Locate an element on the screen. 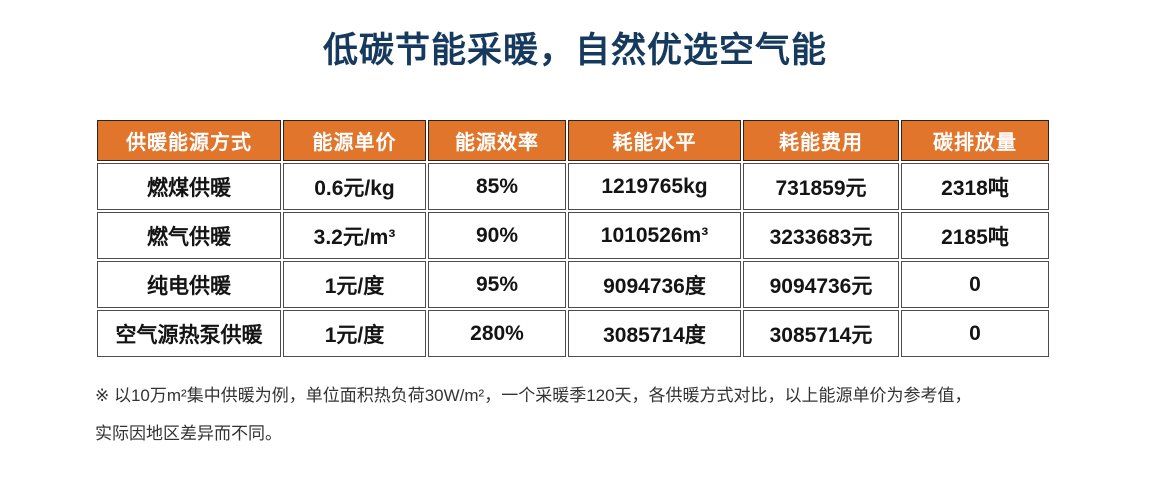  cell-efficiency: 95% is located at coordinates (497, 284).